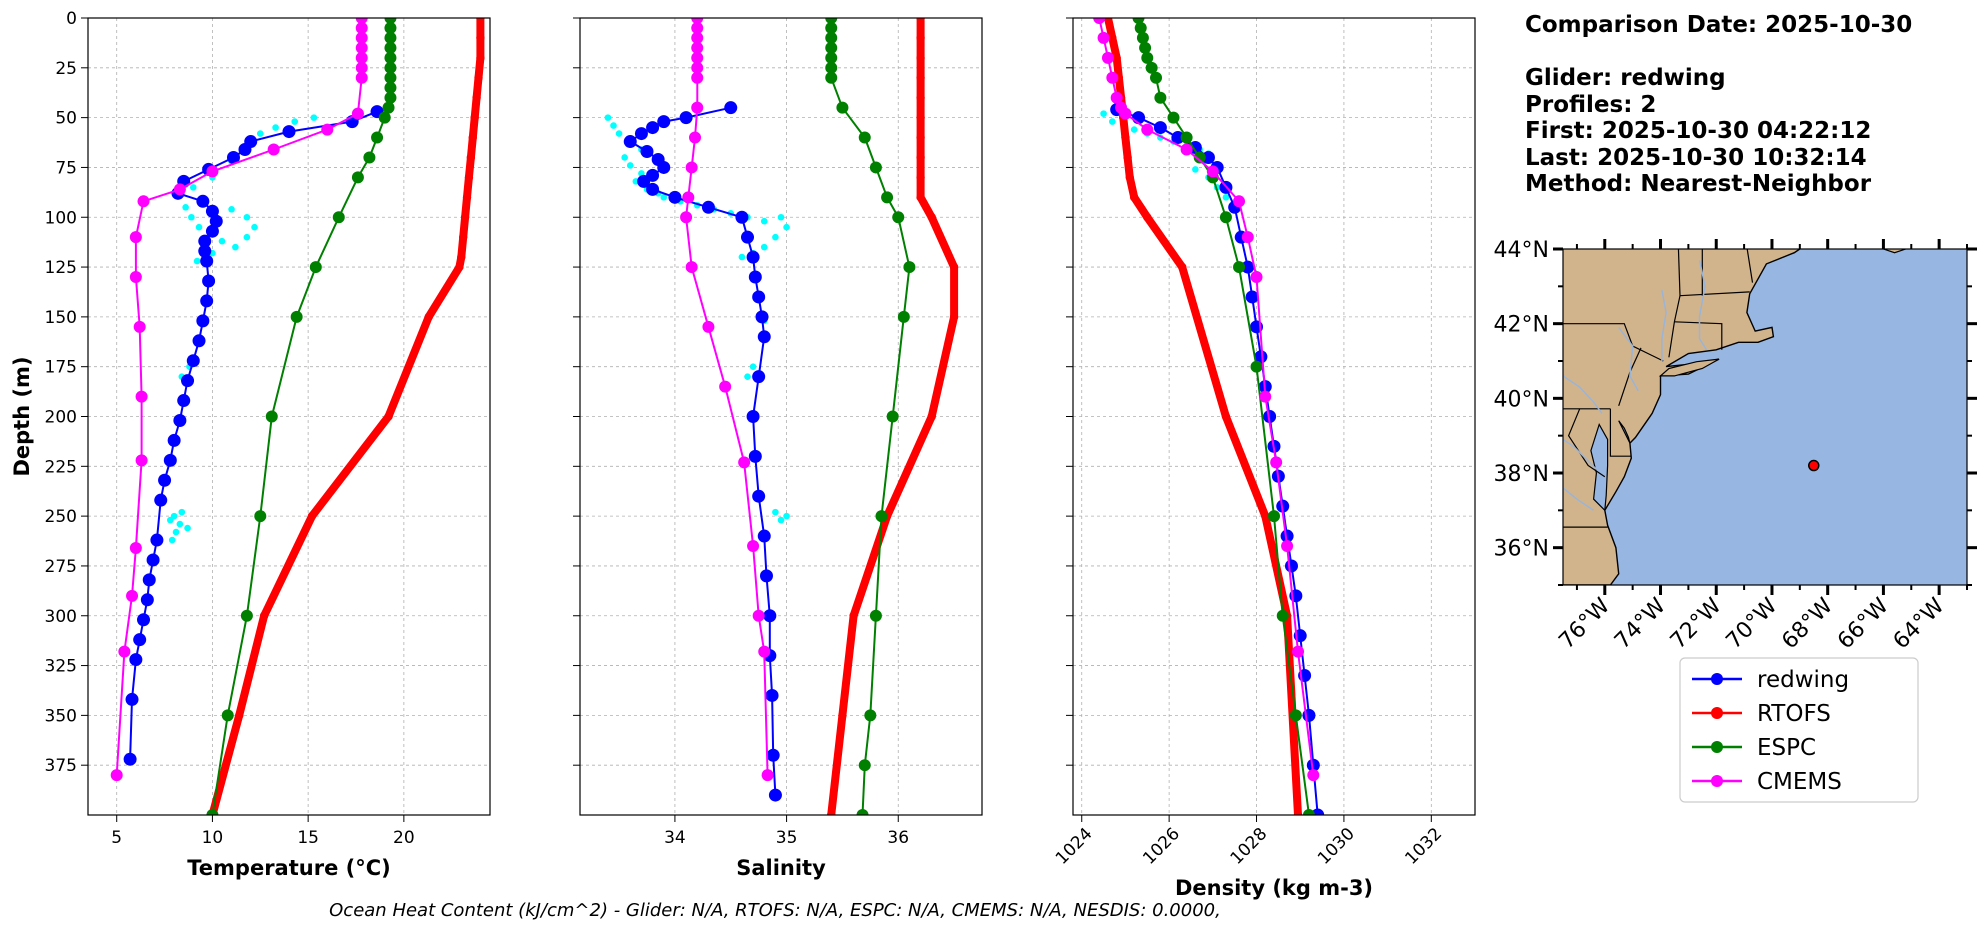  I want to click on y-tick-label: 100, so click(61, 218).